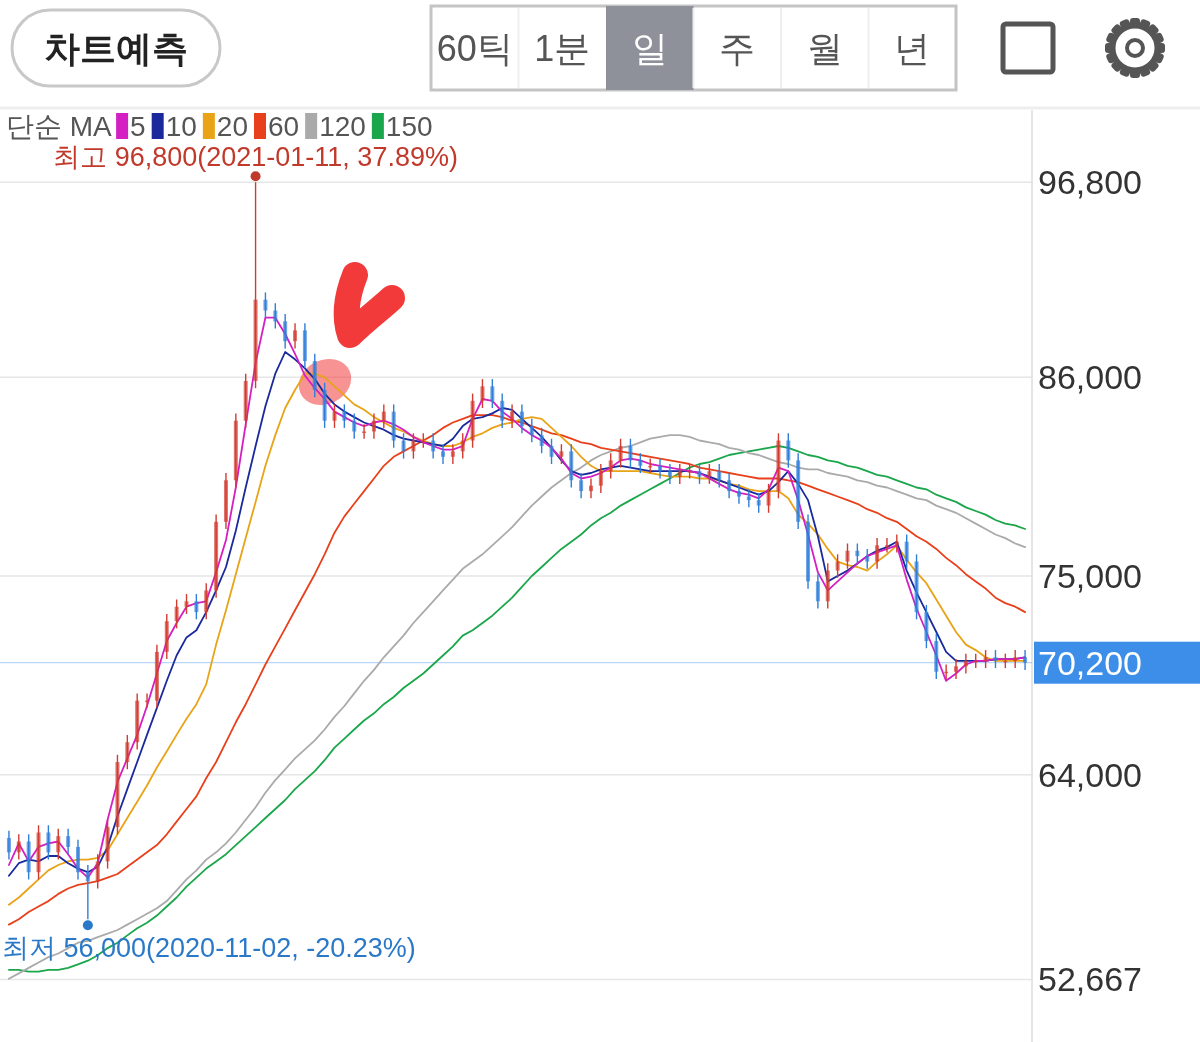 Image resolution: width=1200 pixels, height=1042 pixels. What do you see at coordinates (912, 48) in the screenshot?
I see `text: 년` at bounding box center [912, 48].